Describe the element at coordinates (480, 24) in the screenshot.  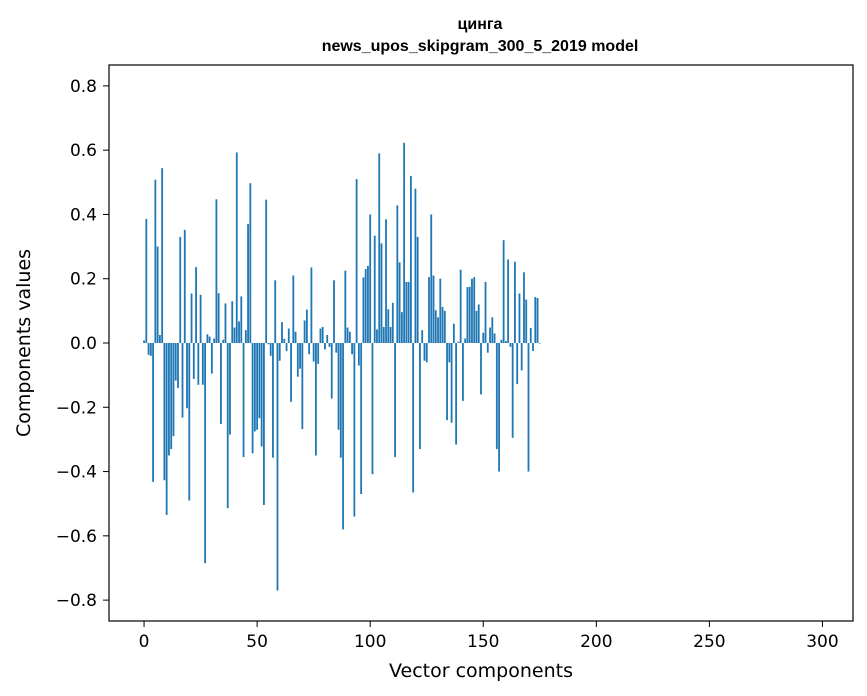
I see `chart-title: цинга` at that location.